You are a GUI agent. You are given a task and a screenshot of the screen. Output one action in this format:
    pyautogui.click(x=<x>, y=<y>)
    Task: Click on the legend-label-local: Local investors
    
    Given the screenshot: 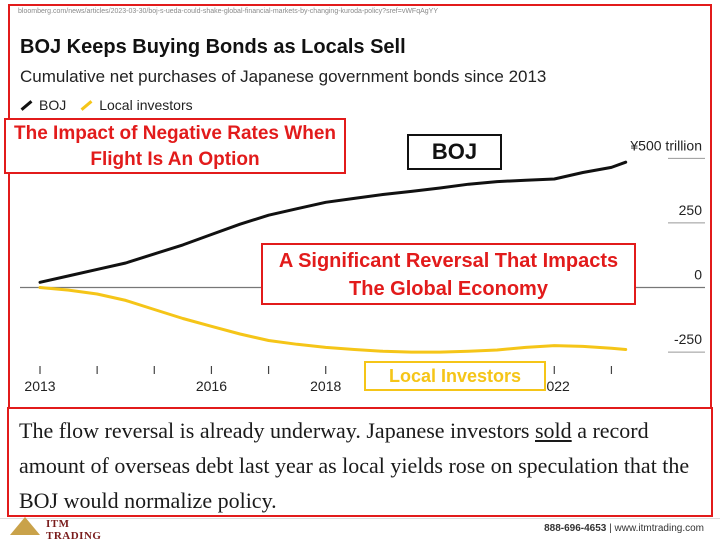 What is the action you would take?
    pyautogui.click(x=146, y=105)
    